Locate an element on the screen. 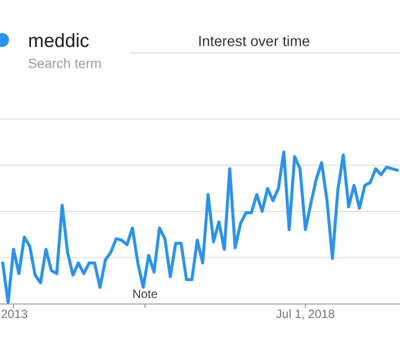 This screenshot has height=346, width=400. text: Search term is located at coordinates (65, 63).